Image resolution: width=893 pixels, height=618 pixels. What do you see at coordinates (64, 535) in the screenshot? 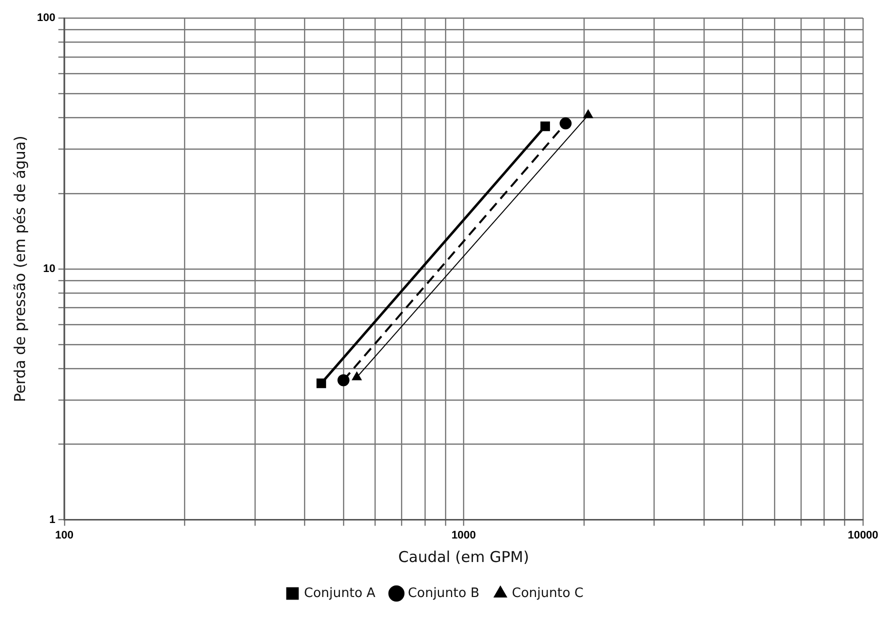
I see `x-tick-label: 100` at bounding box center [64, 535].